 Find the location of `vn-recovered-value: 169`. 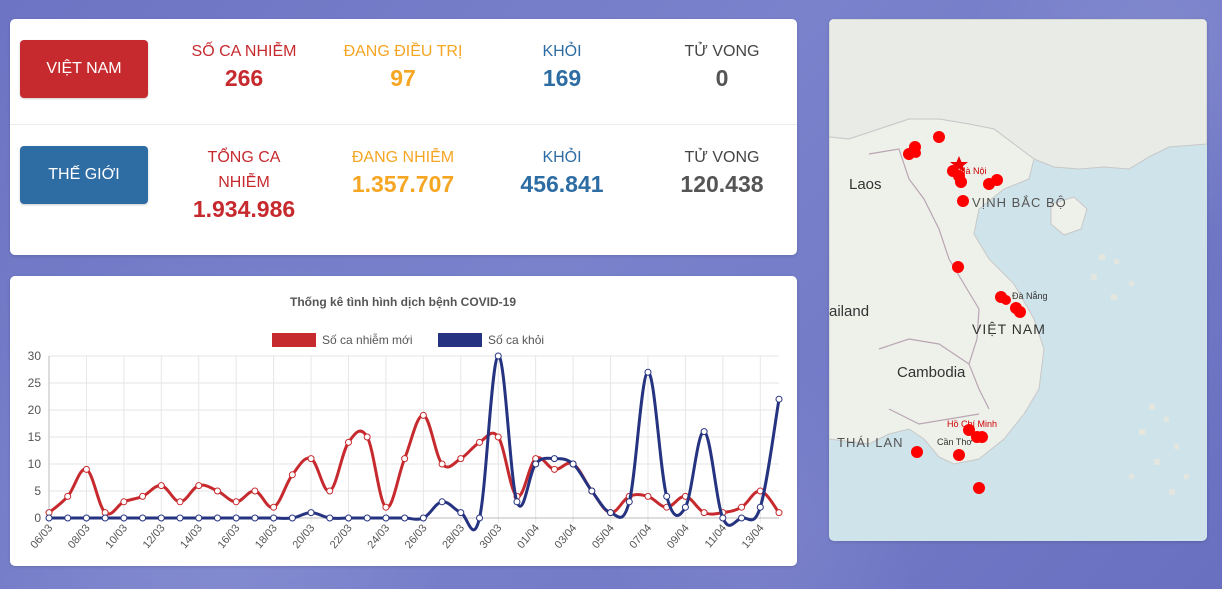

vn-recovered-value: 169 is located at coordinates (562, 78).